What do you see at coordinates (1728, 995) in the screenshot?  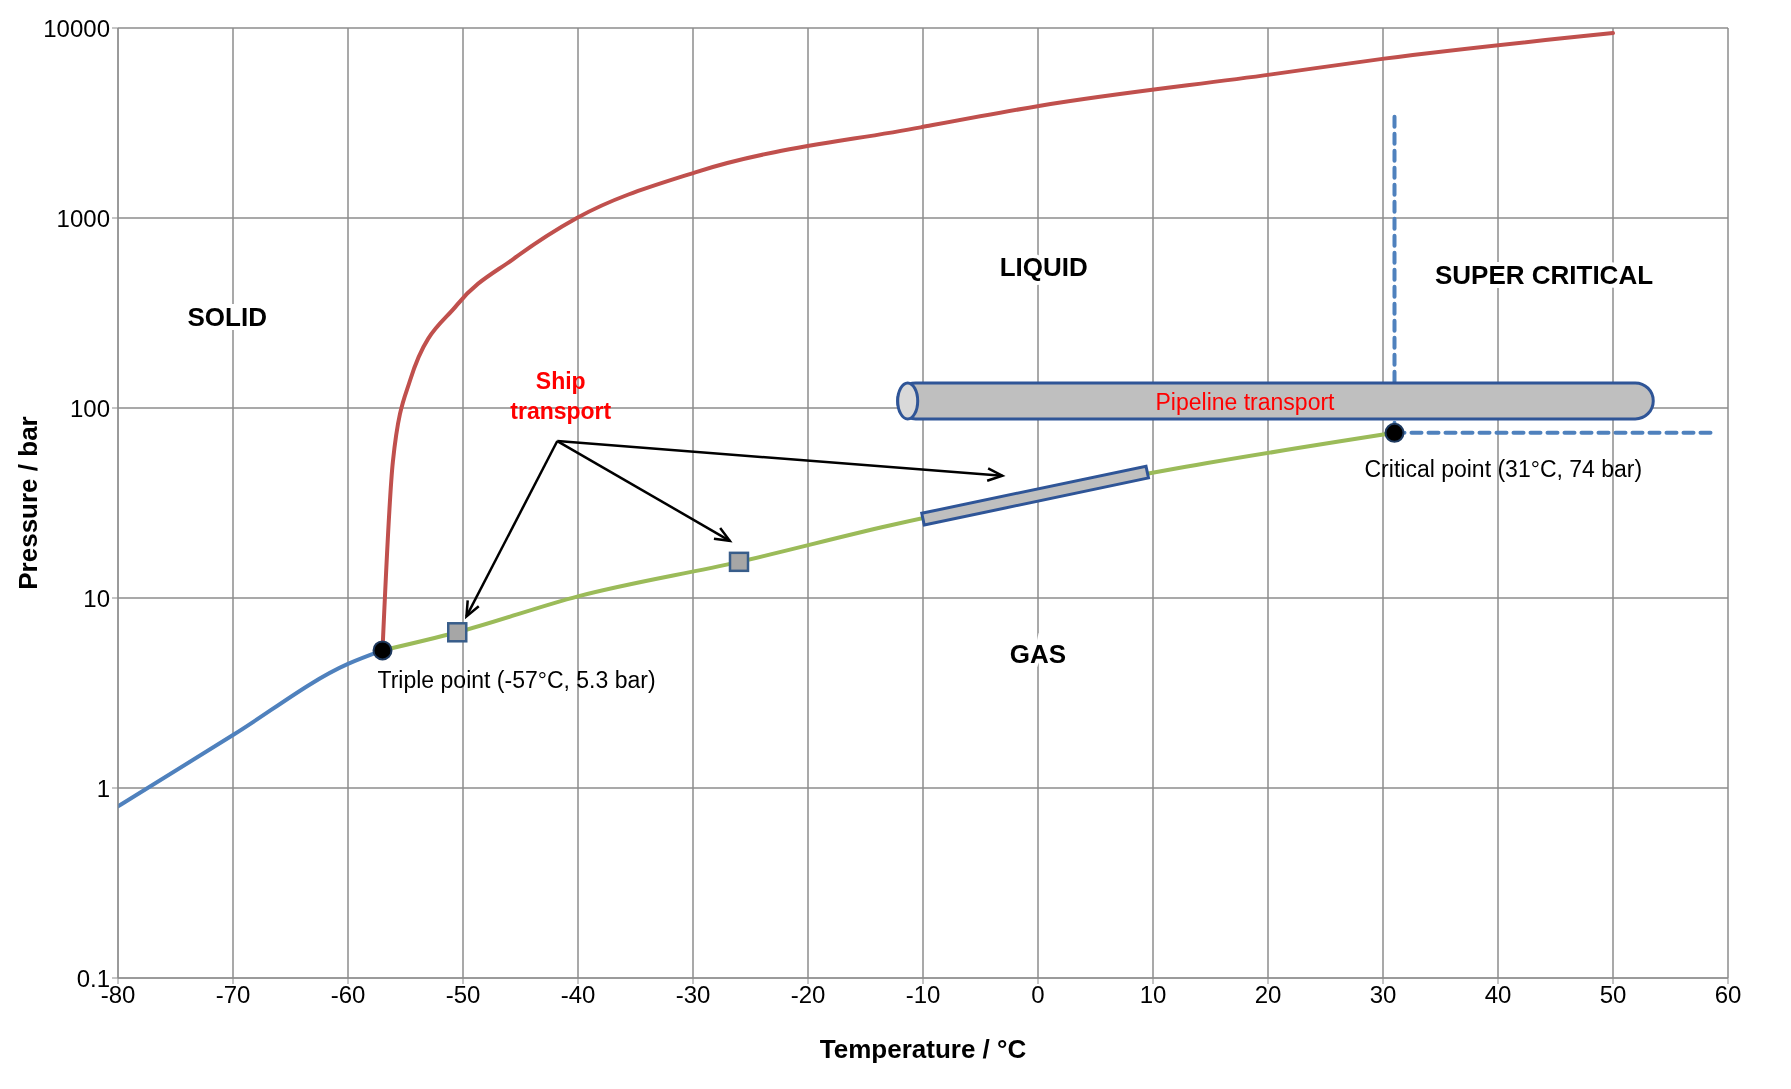 I see `x-tick-label: 60` at bounding box center [1728, 995].